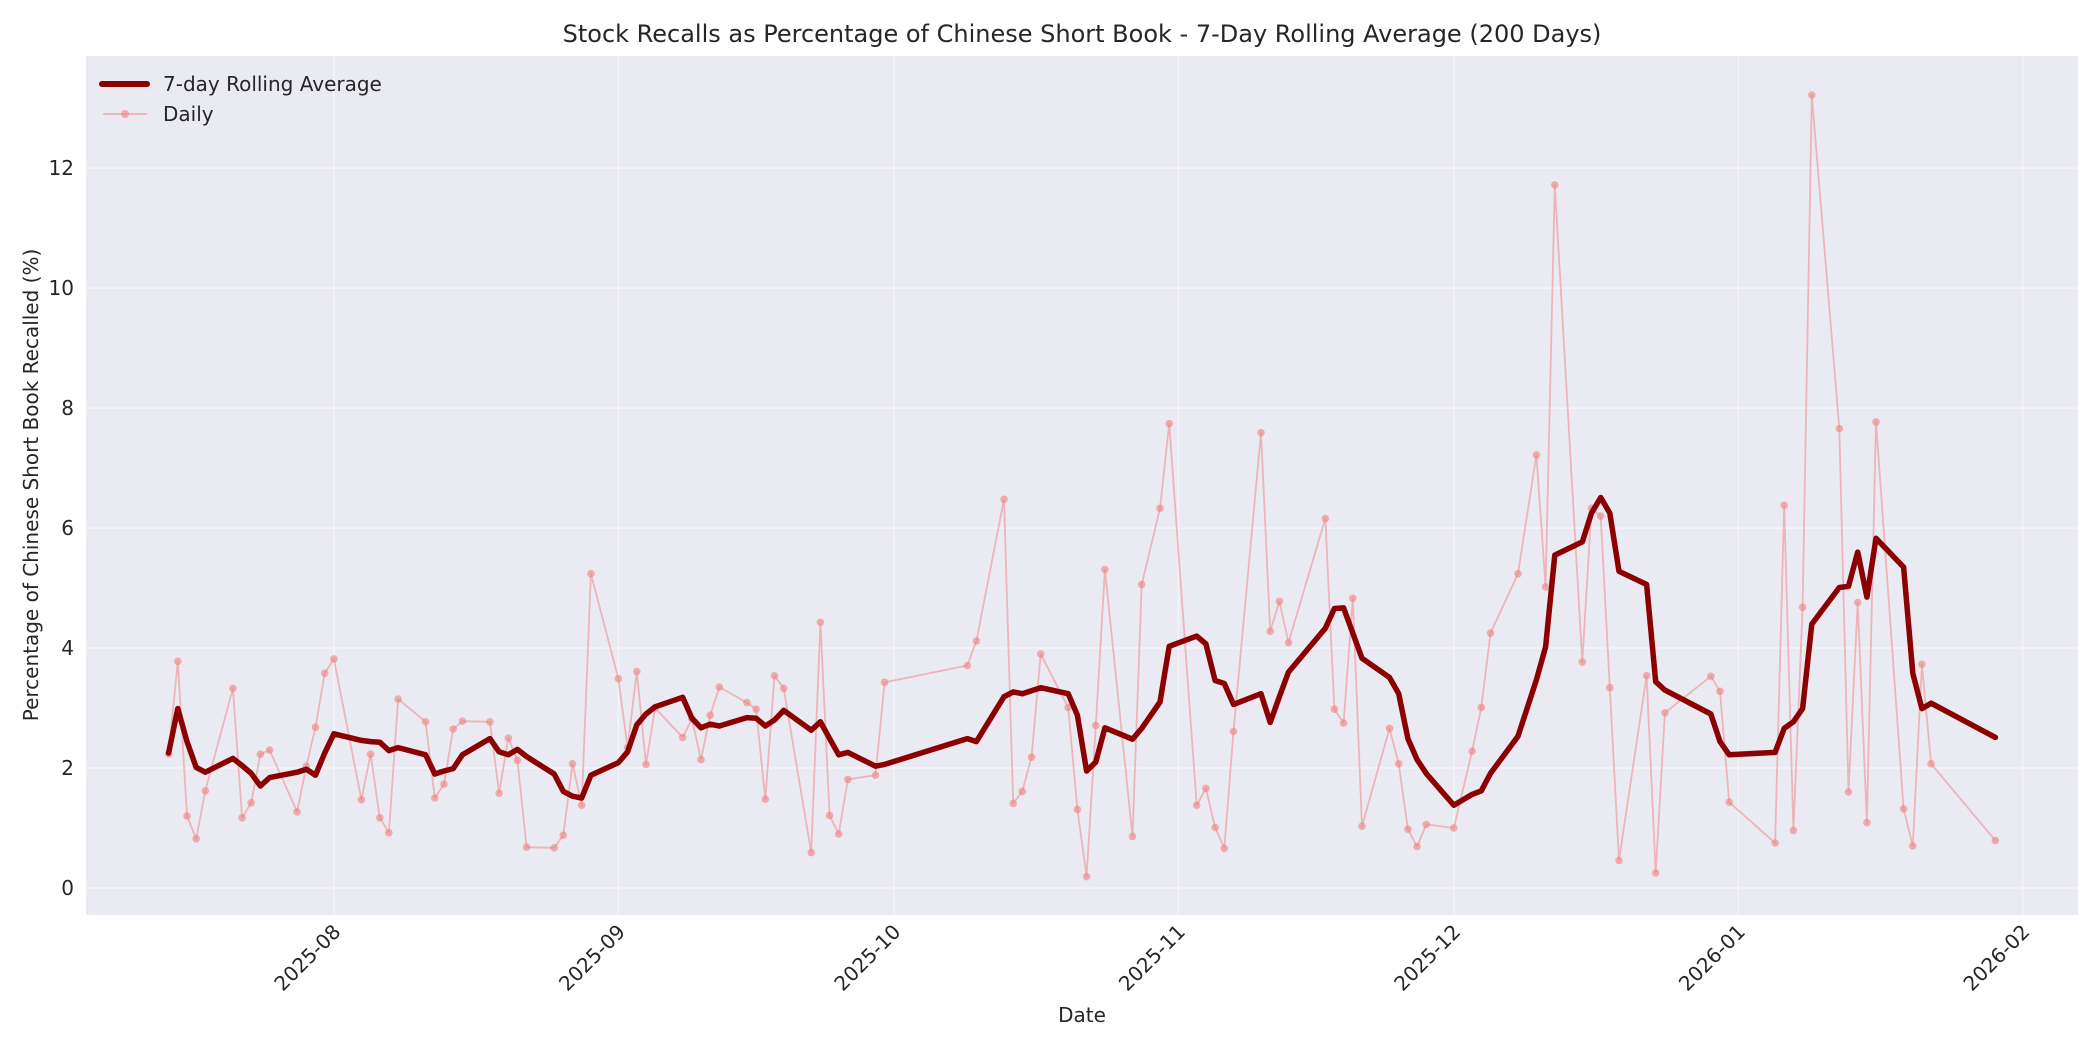  I want to click on x-axis-label: Date, so click(1082, 1015).